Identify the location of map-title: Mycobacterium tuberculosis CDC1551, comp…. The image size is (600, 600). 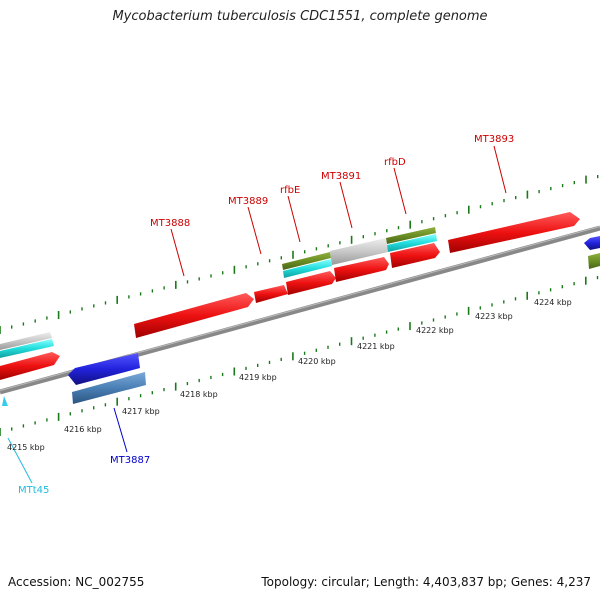
(300, 16).